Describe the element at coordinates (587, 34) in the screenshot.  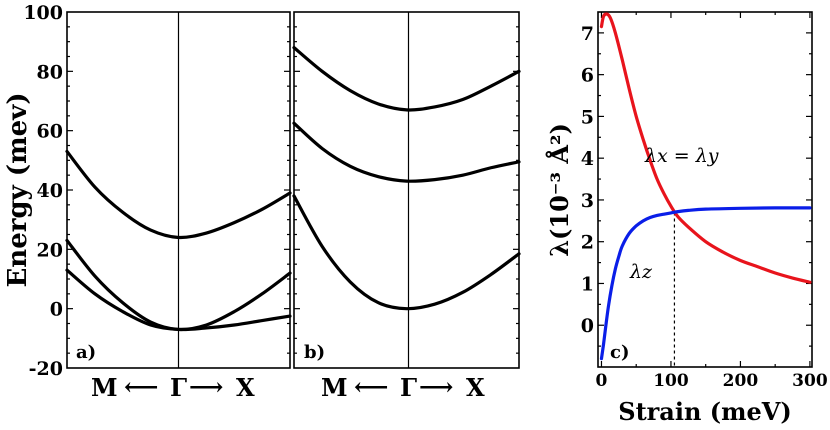
I see `panel-c-ytick-label: 7` at that location.